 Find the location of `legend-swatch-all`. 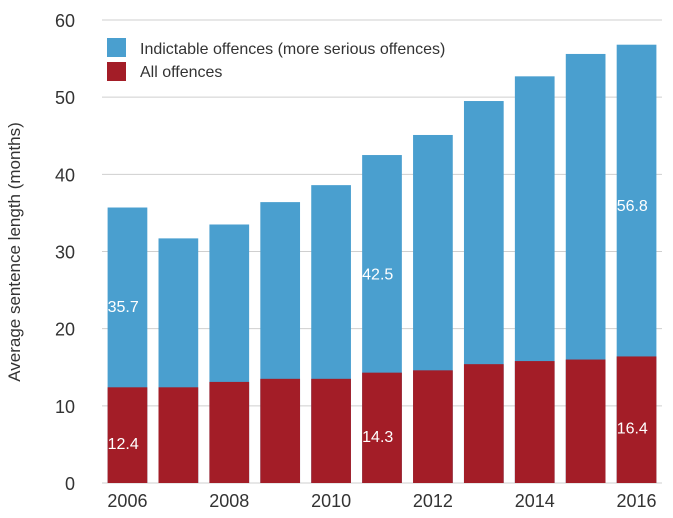

legend-swatch-all is located at coordinates (116, 71).